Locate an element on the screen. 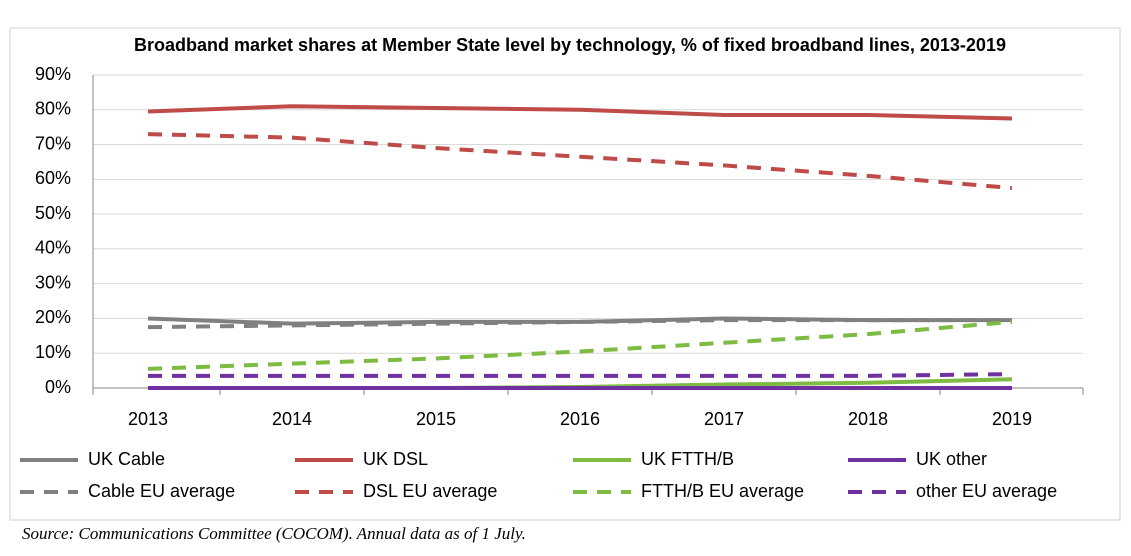 The width and height of the screenshot is (1131, 556). legend-label: UK Cable is located at coordinates (126, 459).